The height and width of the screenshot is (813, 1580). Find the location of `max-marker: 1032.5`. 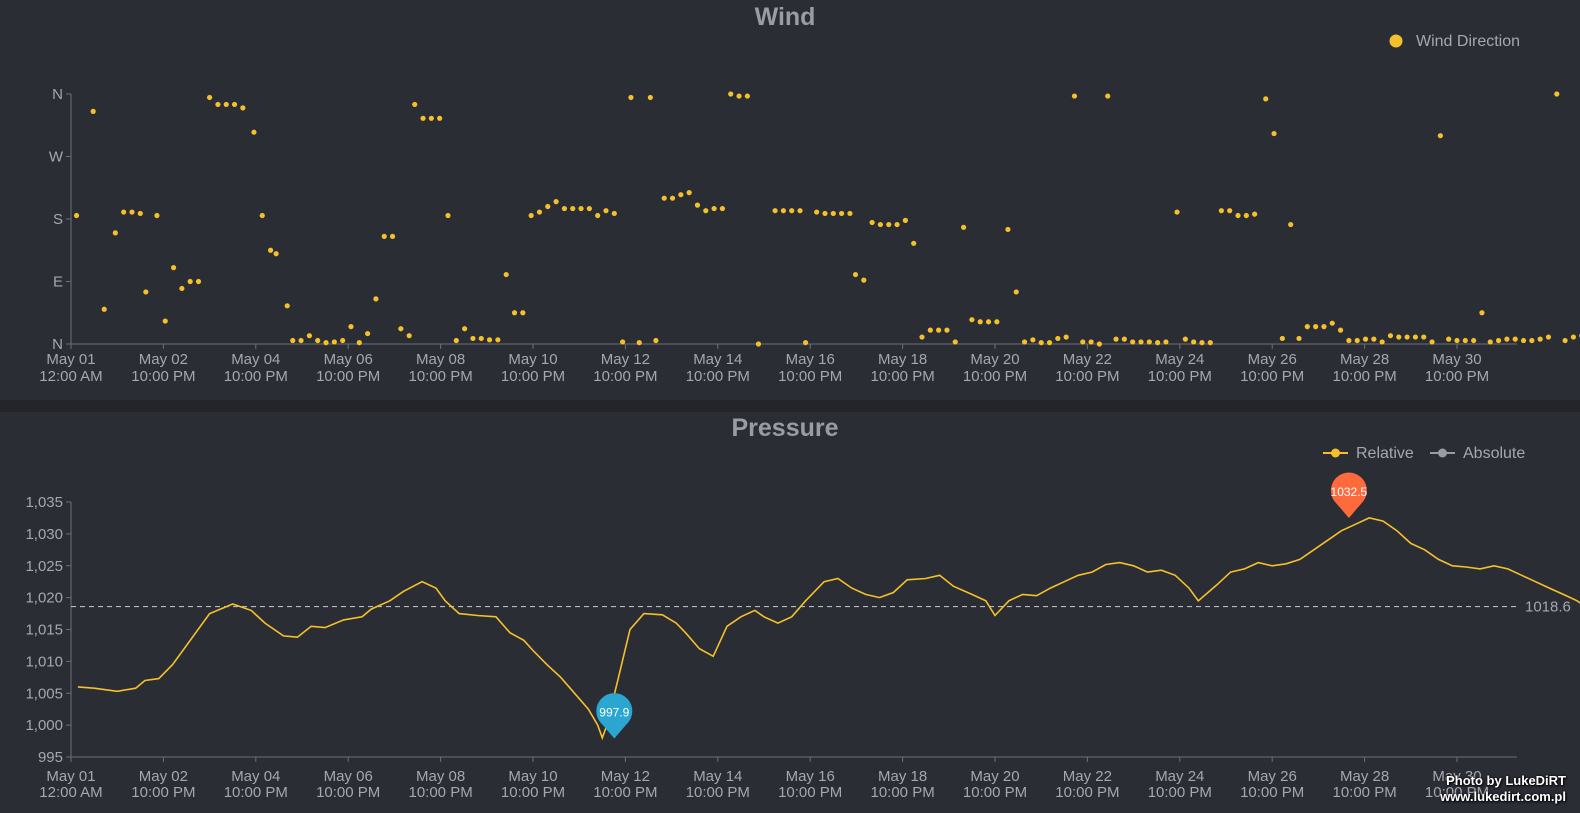

max-marker: 1032.5 is located at coordinates (1349, 495).